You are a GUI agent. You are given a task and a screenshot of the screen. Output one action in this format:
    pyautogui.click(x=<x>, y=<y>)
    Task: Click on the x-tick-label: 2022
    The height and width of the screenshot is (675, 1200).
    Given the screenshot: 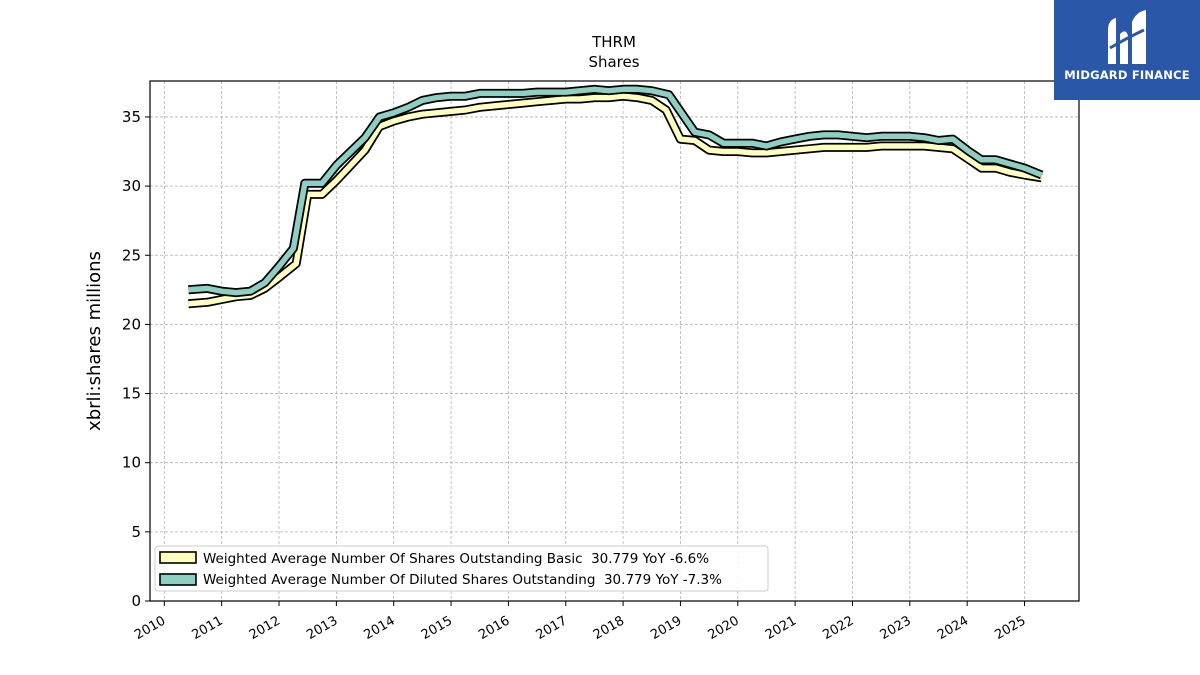 What is the action you would take?
    pyautogui.click(x=838, y=628)
    